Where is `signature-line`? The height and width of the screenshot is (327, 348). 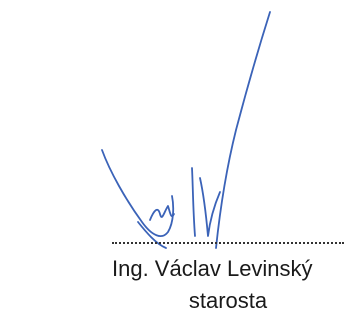
signature-line is located at coordinates (228, 243).